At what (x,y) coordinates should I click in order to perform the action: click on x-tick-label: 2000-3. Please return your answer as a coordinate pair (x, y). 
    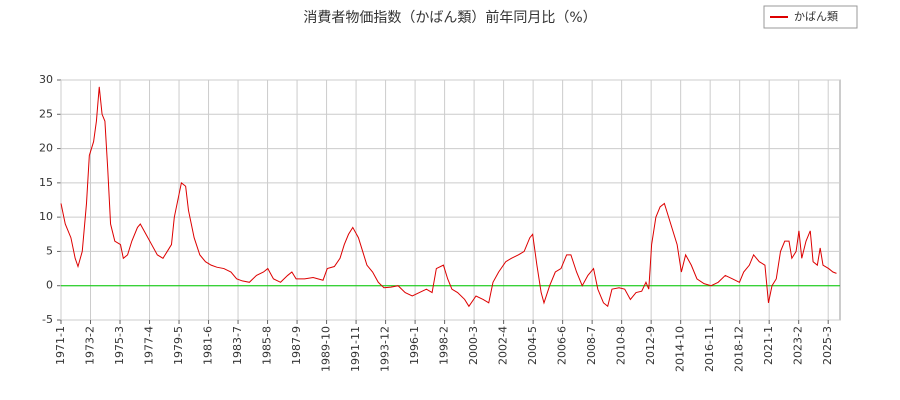
    Looking at the image, I should click on (473, 345).